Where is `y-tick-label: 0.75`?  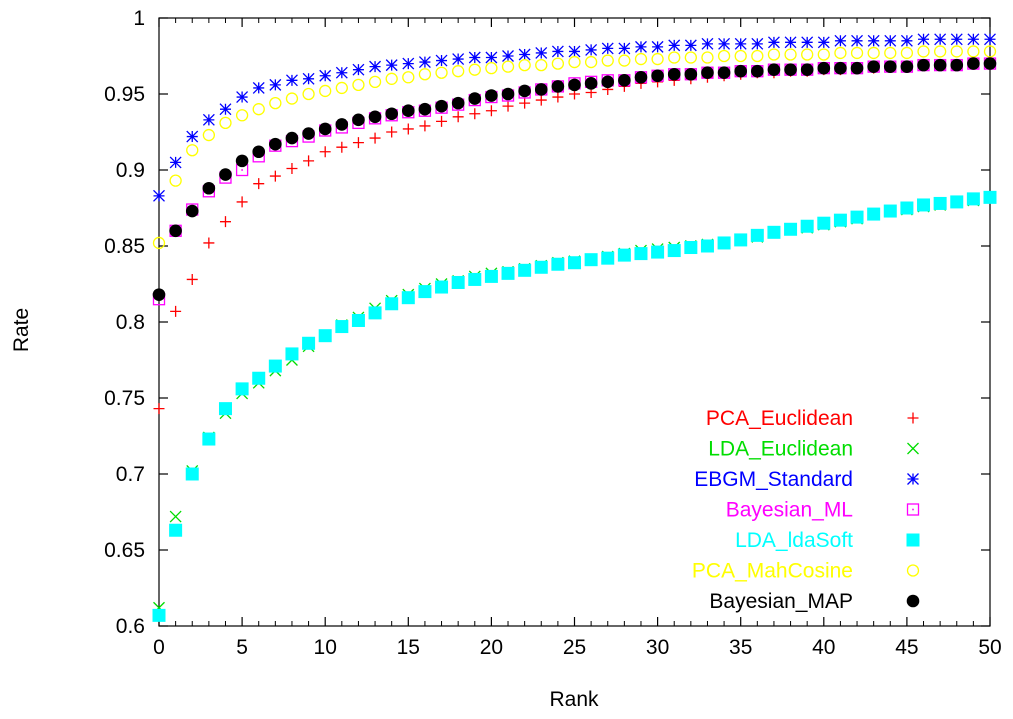 y-tick-label: 0.75 is located at coordinates (124, 398).